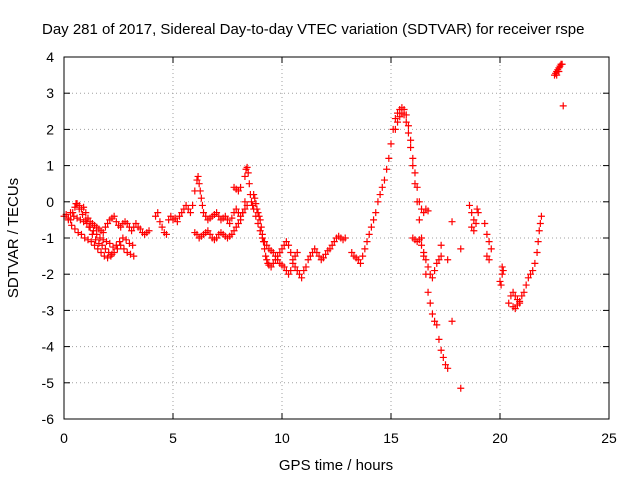 This screenshot has width=640, height=480. What do you see at coordinates (391, 438) in the screenshot?
I see `x-tick-label: 15` at bounding box center [391, 438].